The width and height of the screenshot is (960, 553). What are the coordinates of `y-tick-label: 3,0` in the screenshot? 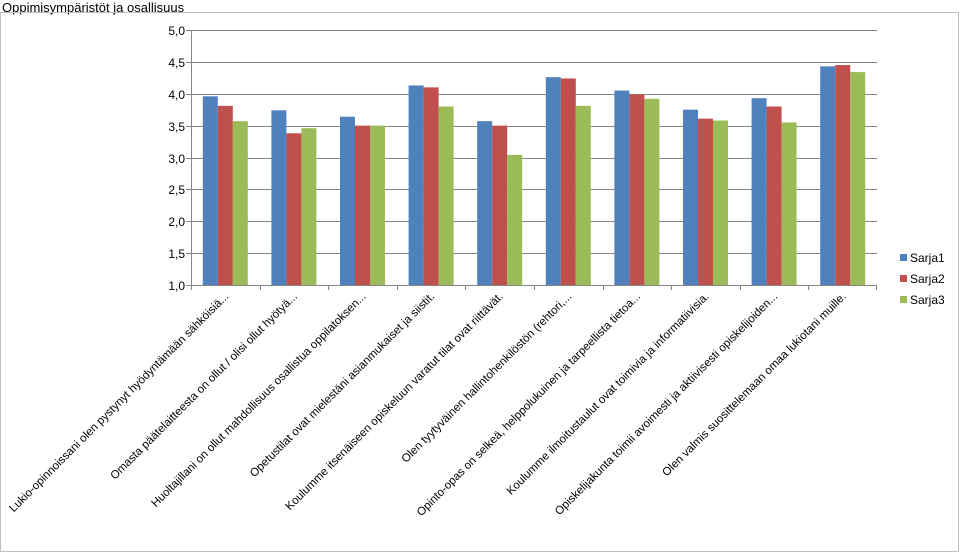 It's located at (176, 159).